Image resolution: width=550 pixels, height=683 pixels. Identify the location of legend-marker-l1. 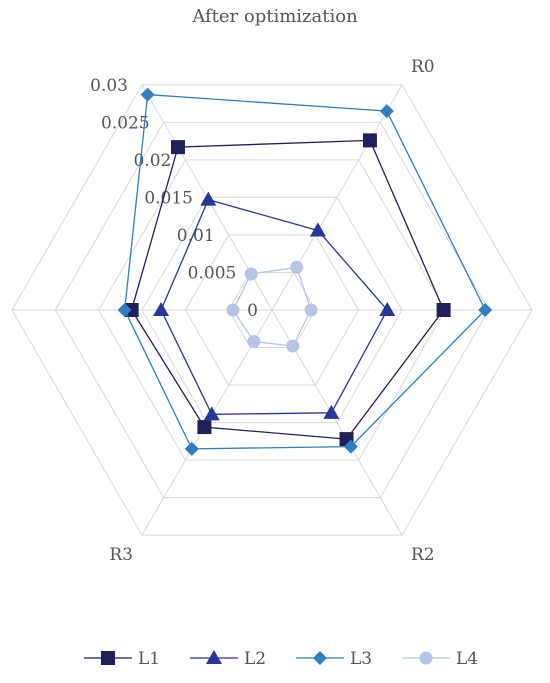
(108, 658).